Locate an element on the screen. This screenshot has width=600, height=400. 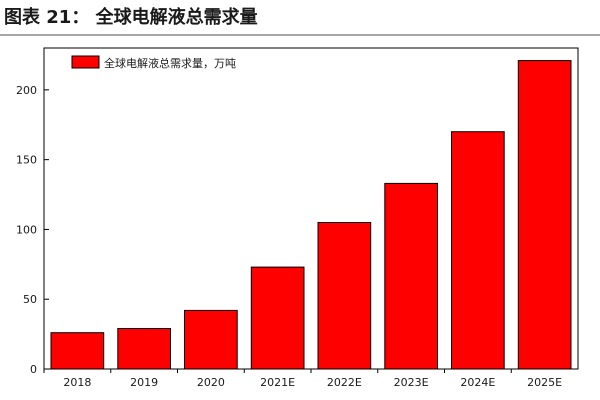
x-tick-label-2021E: 2021E is located at coordinates (277, 382).